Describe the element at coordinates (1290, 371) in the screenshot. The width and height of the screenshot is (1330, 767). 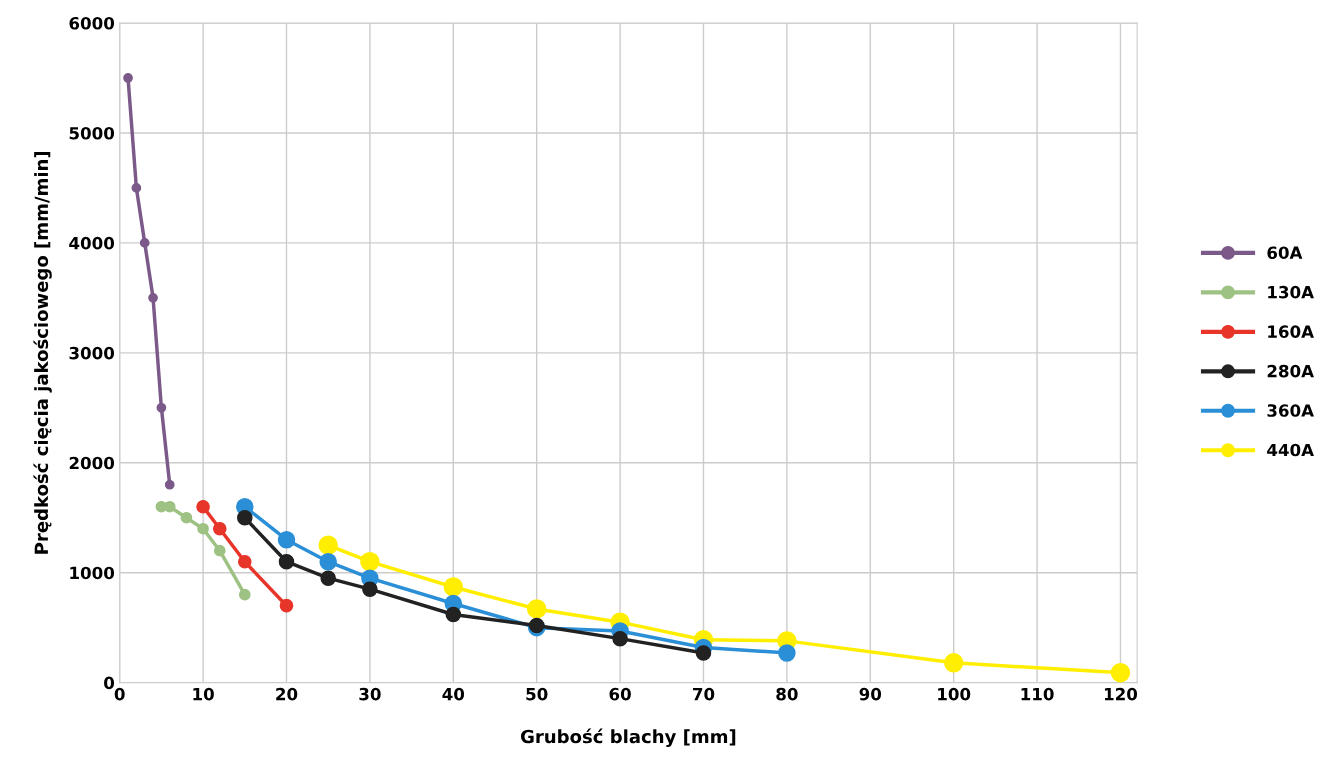
I see `legend-label: 280A` at that location.